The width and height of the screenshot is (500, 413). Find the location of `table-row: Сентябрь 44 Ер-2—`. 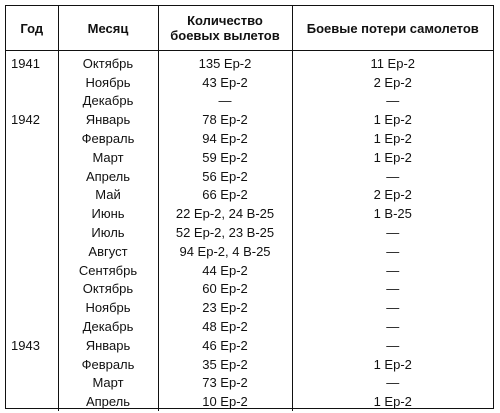

table-row: Сентябрь 44 Ер-2— is located at coordinates (249, 270).